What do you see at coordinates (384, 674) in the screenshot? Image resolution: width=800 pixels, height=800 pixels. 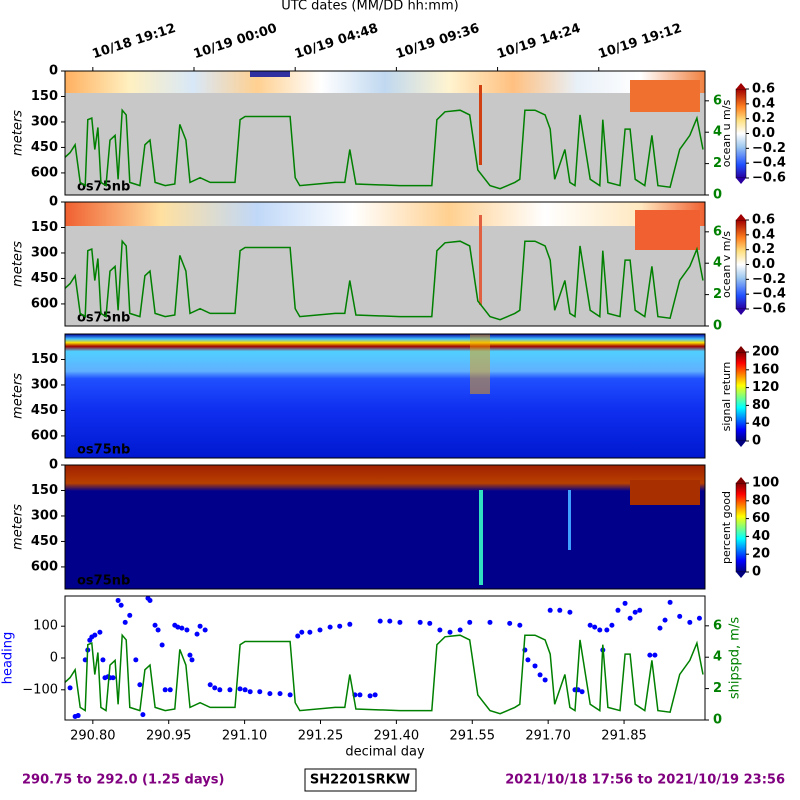 I see `ship-speed-line` at bounding box center [384, 674].